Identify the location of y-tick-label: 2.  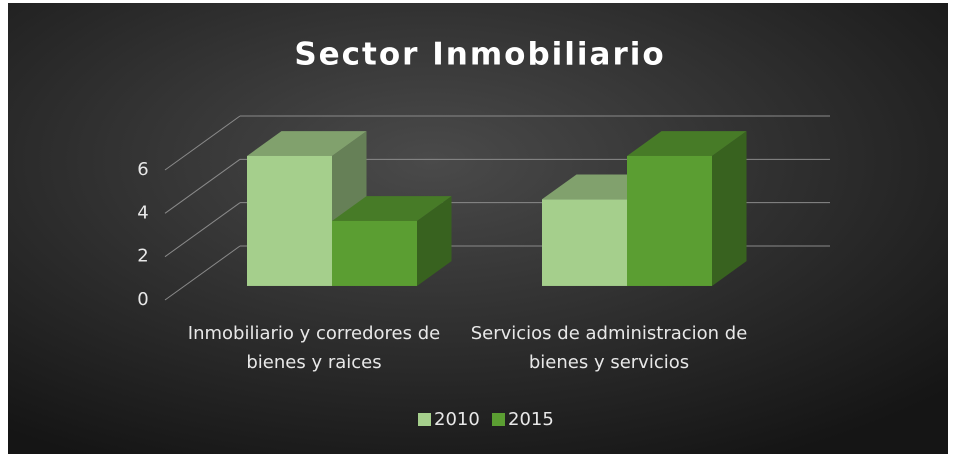
(142, 256).